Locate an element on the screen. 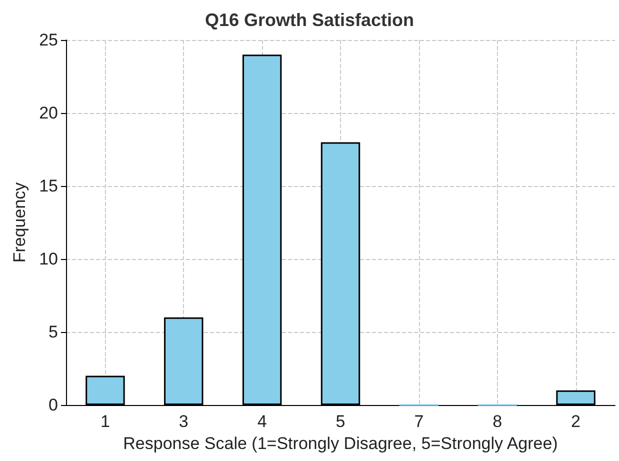  x-tick-label: 7 is located at coordinates (419, 421).